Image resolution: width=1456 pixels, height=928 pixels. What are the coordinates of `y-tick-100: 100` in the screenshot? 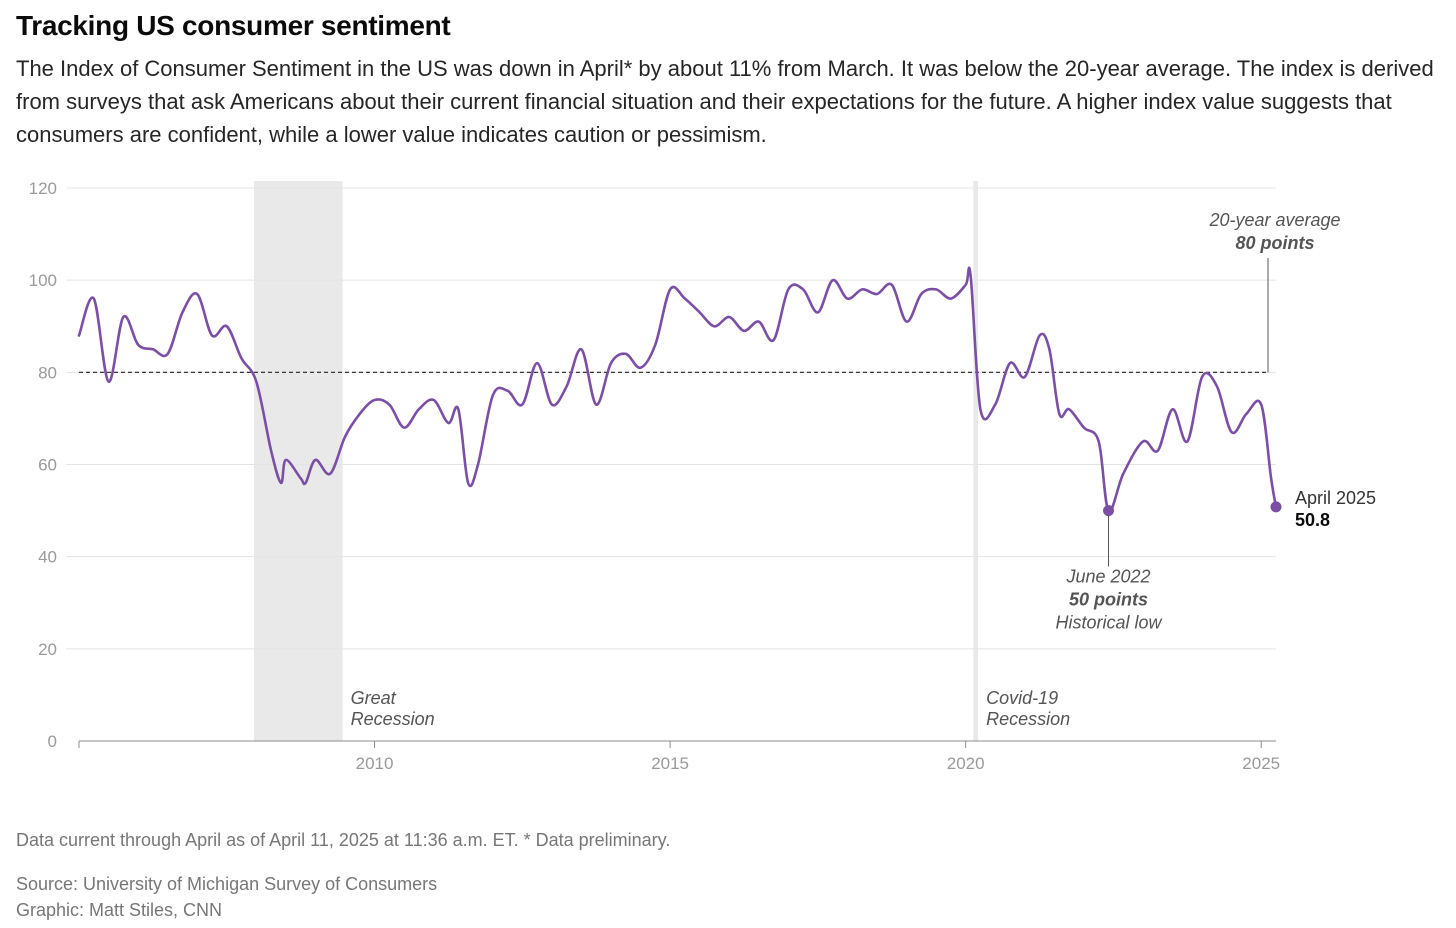 It's located at (43, 280).